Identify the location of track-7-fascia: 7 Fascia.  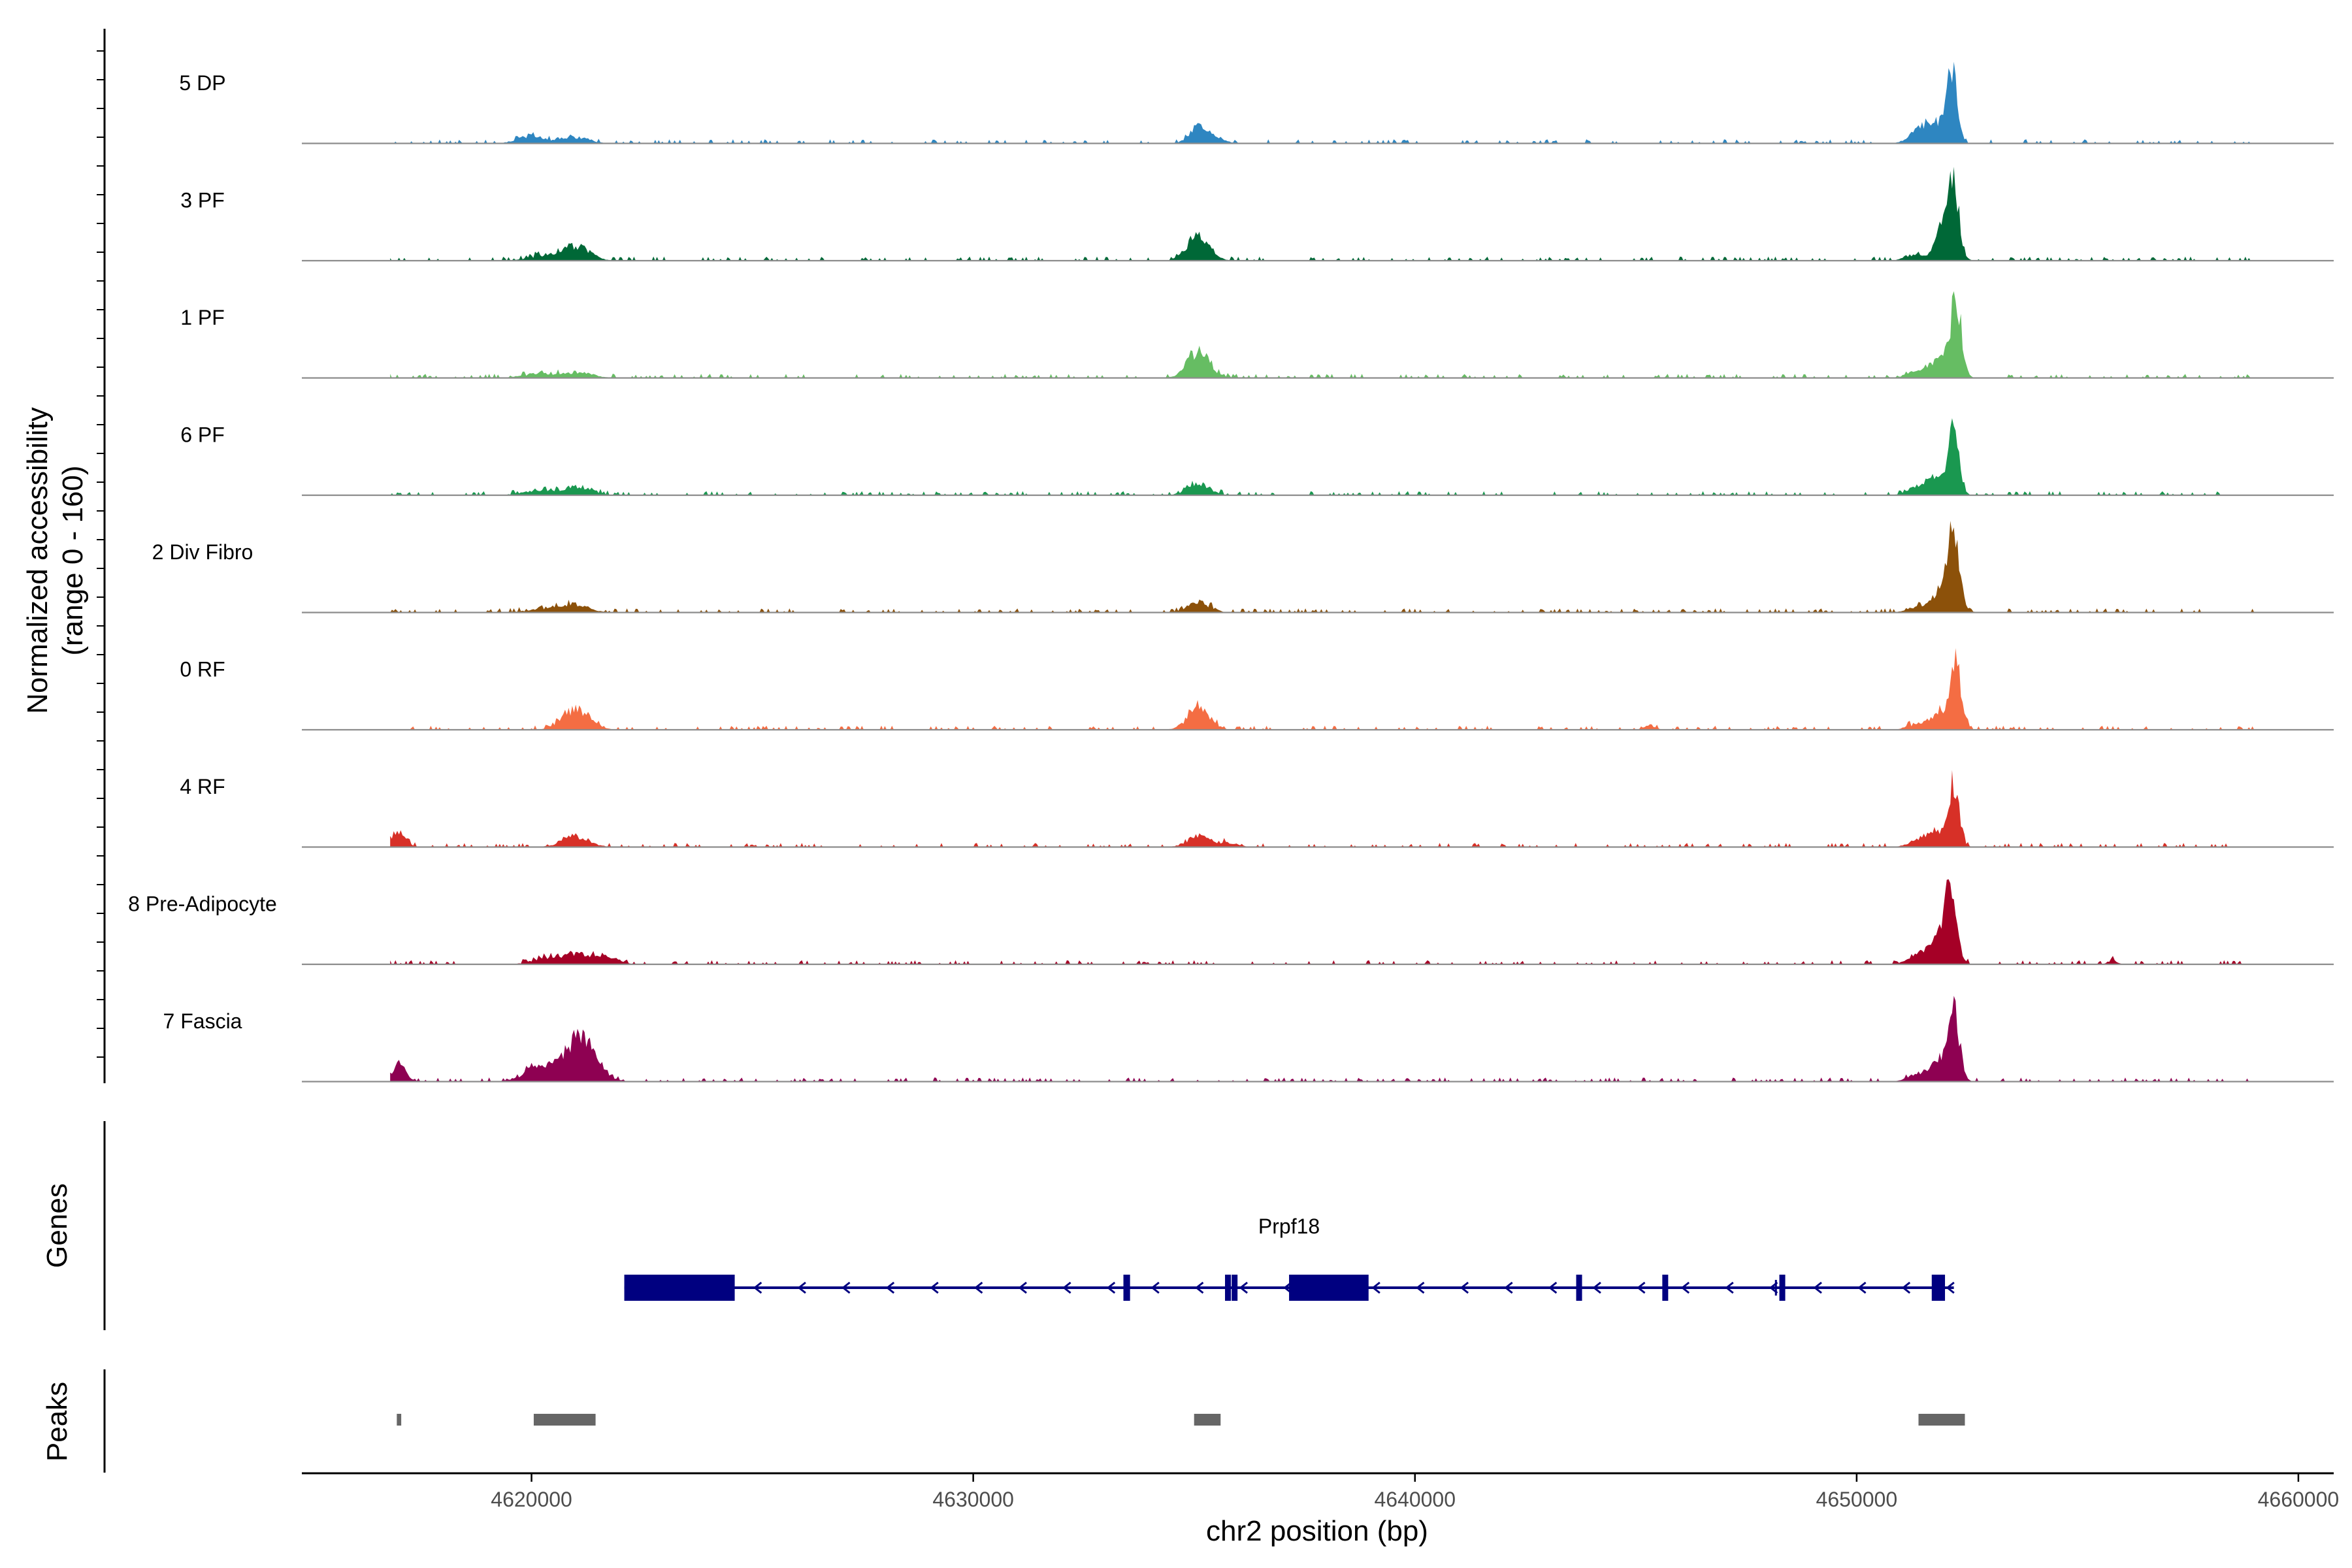
(1248, 1039).